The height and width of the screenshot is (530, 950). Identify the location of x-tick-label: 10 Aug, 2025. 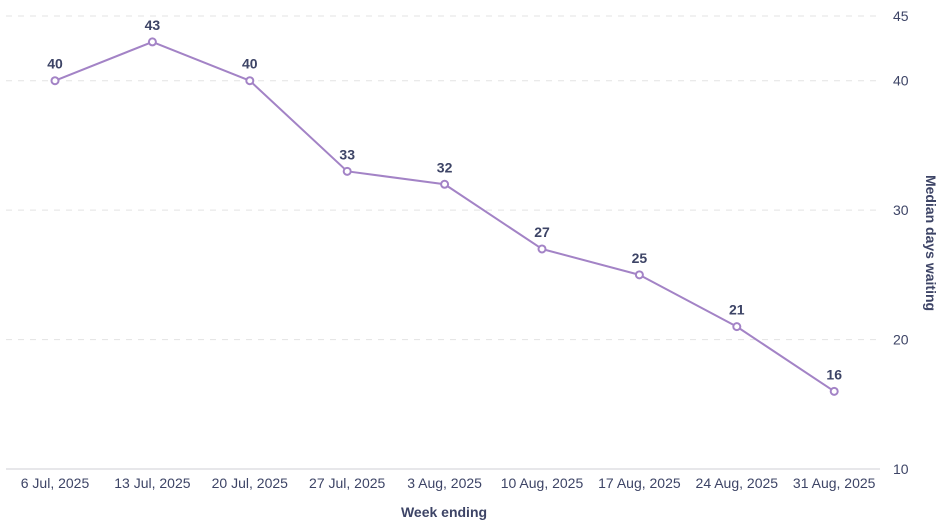
(542, 483).